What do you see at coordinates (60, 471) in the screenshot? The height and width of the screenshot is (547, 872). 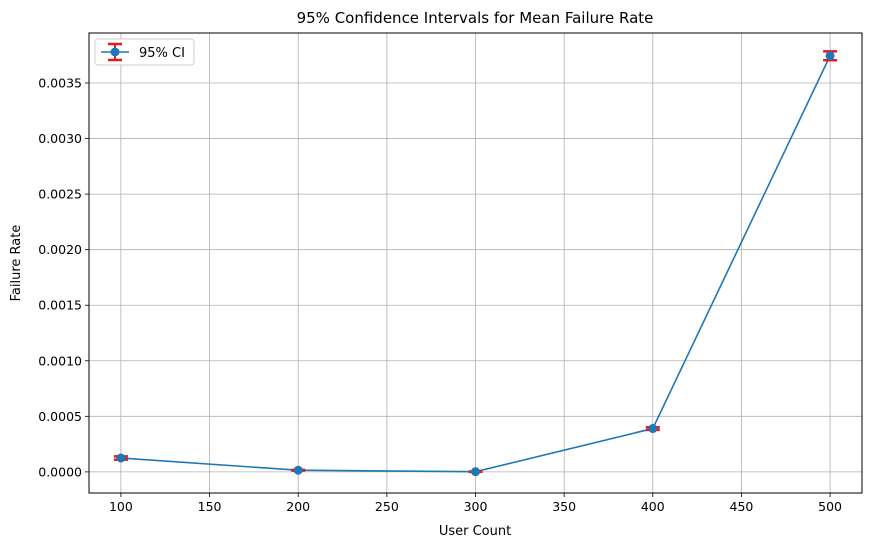 I see `y-tick-label: 0.0000` at bounding box center [60, 471].